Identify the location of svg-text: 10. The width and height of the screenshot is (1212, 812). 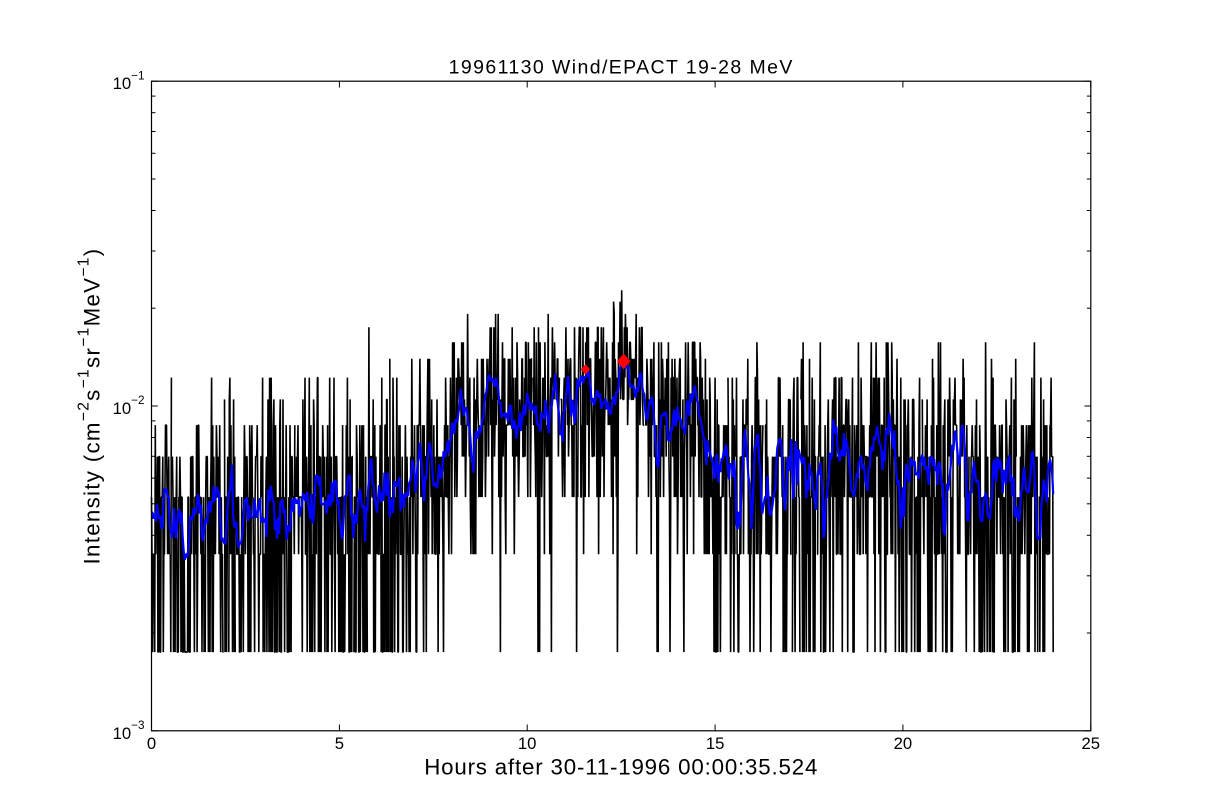
(527, 743).